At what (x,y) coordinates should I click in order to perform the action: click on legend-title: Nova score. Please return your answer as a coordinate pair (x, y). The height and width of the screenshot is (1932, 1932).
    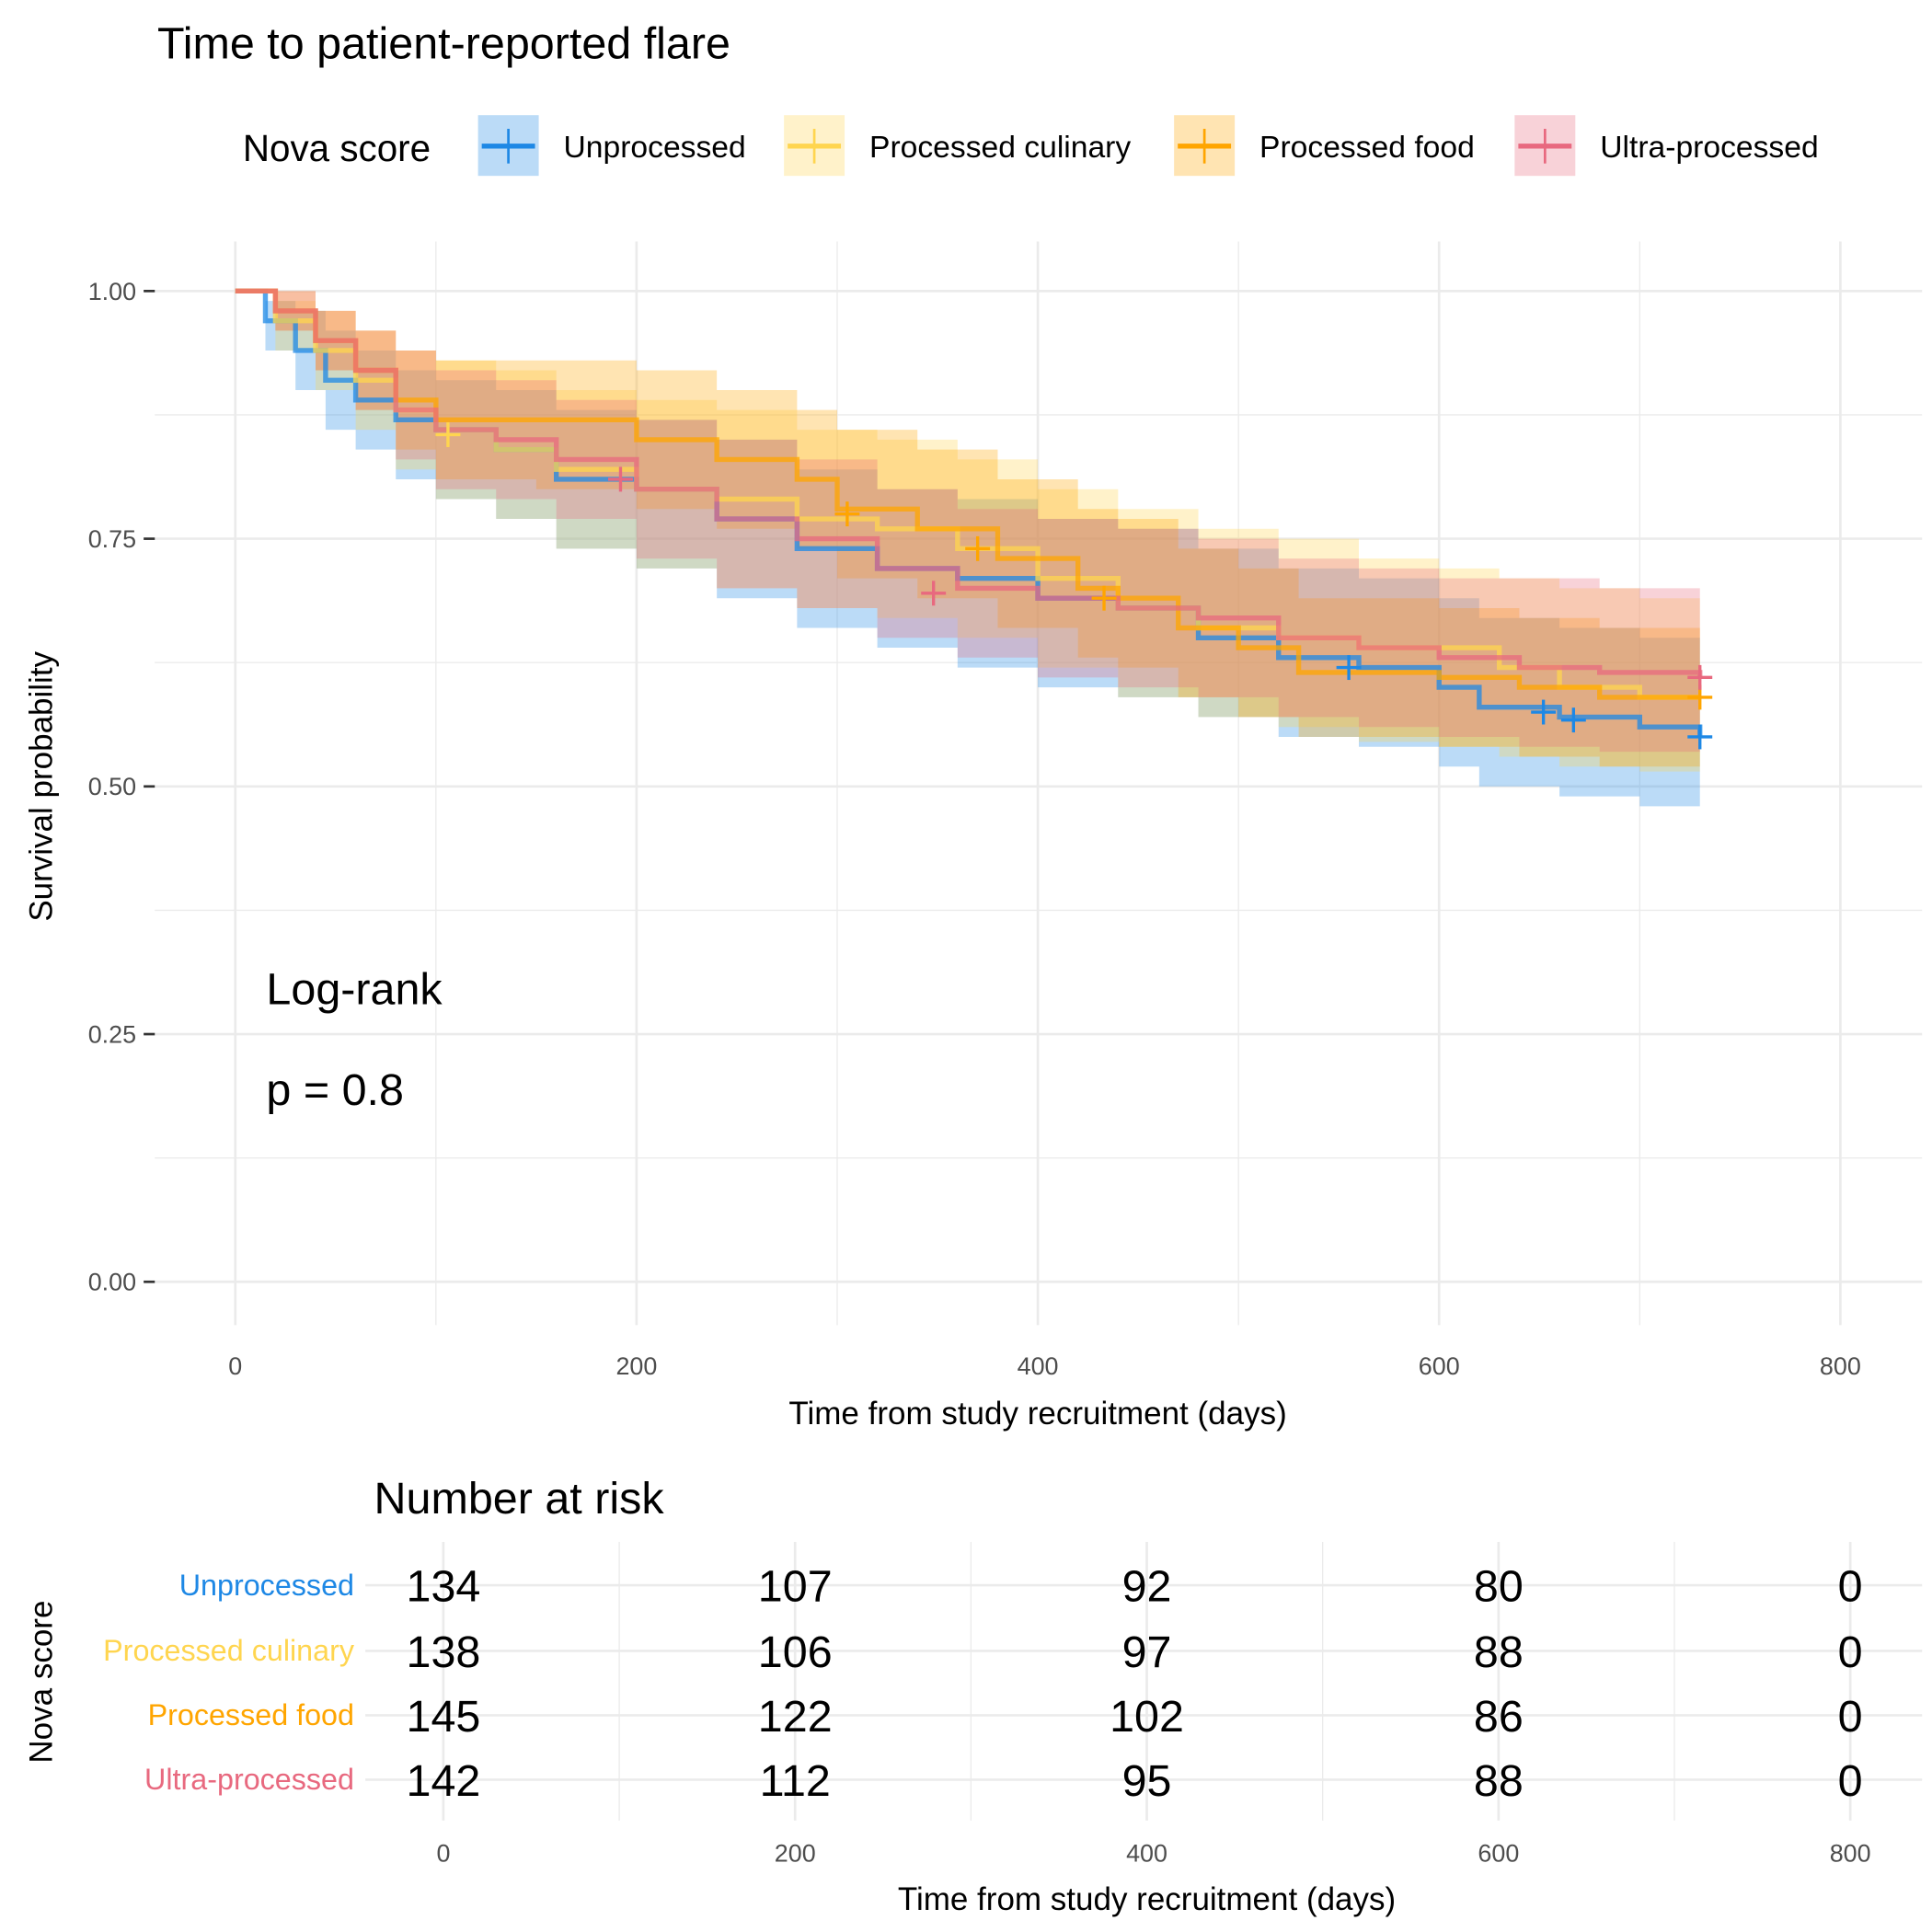
    Looking at the image, I should click on (337, 148).